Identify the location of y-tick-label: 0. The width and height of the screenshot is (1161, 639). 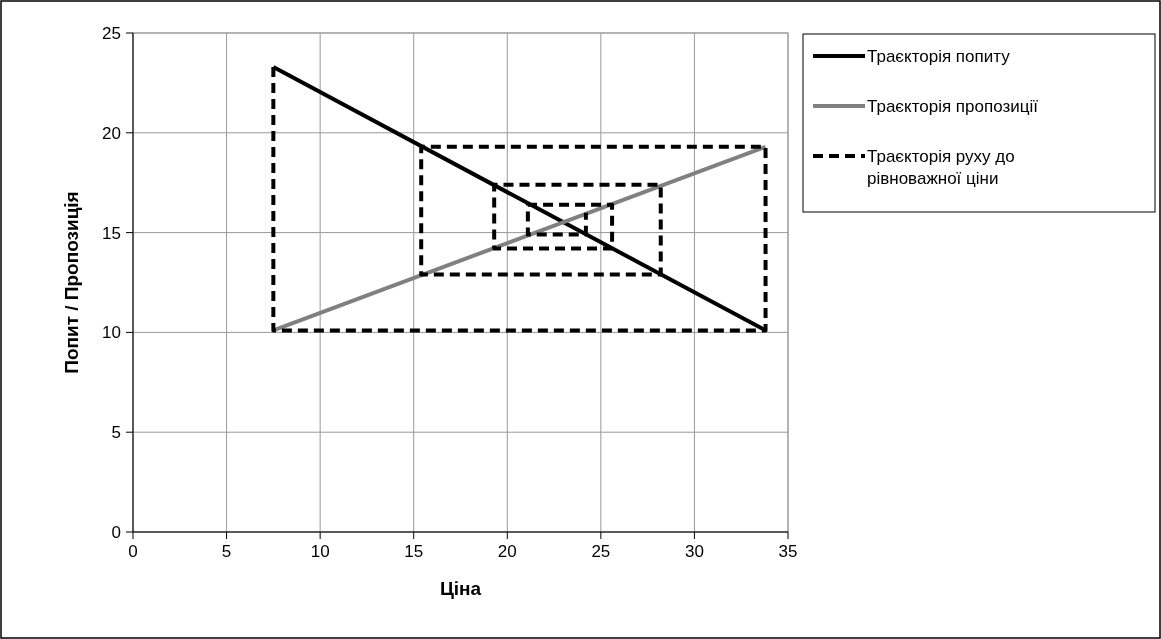
(116, 532).